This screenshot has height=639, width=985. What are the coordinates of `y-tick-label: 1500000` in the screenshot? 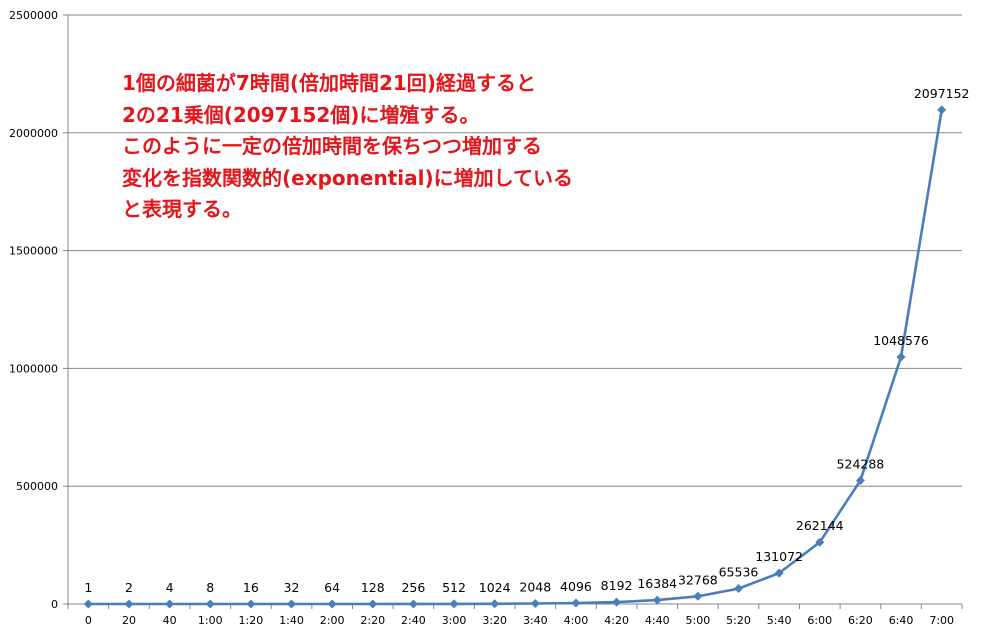 It's located at (33, 251).